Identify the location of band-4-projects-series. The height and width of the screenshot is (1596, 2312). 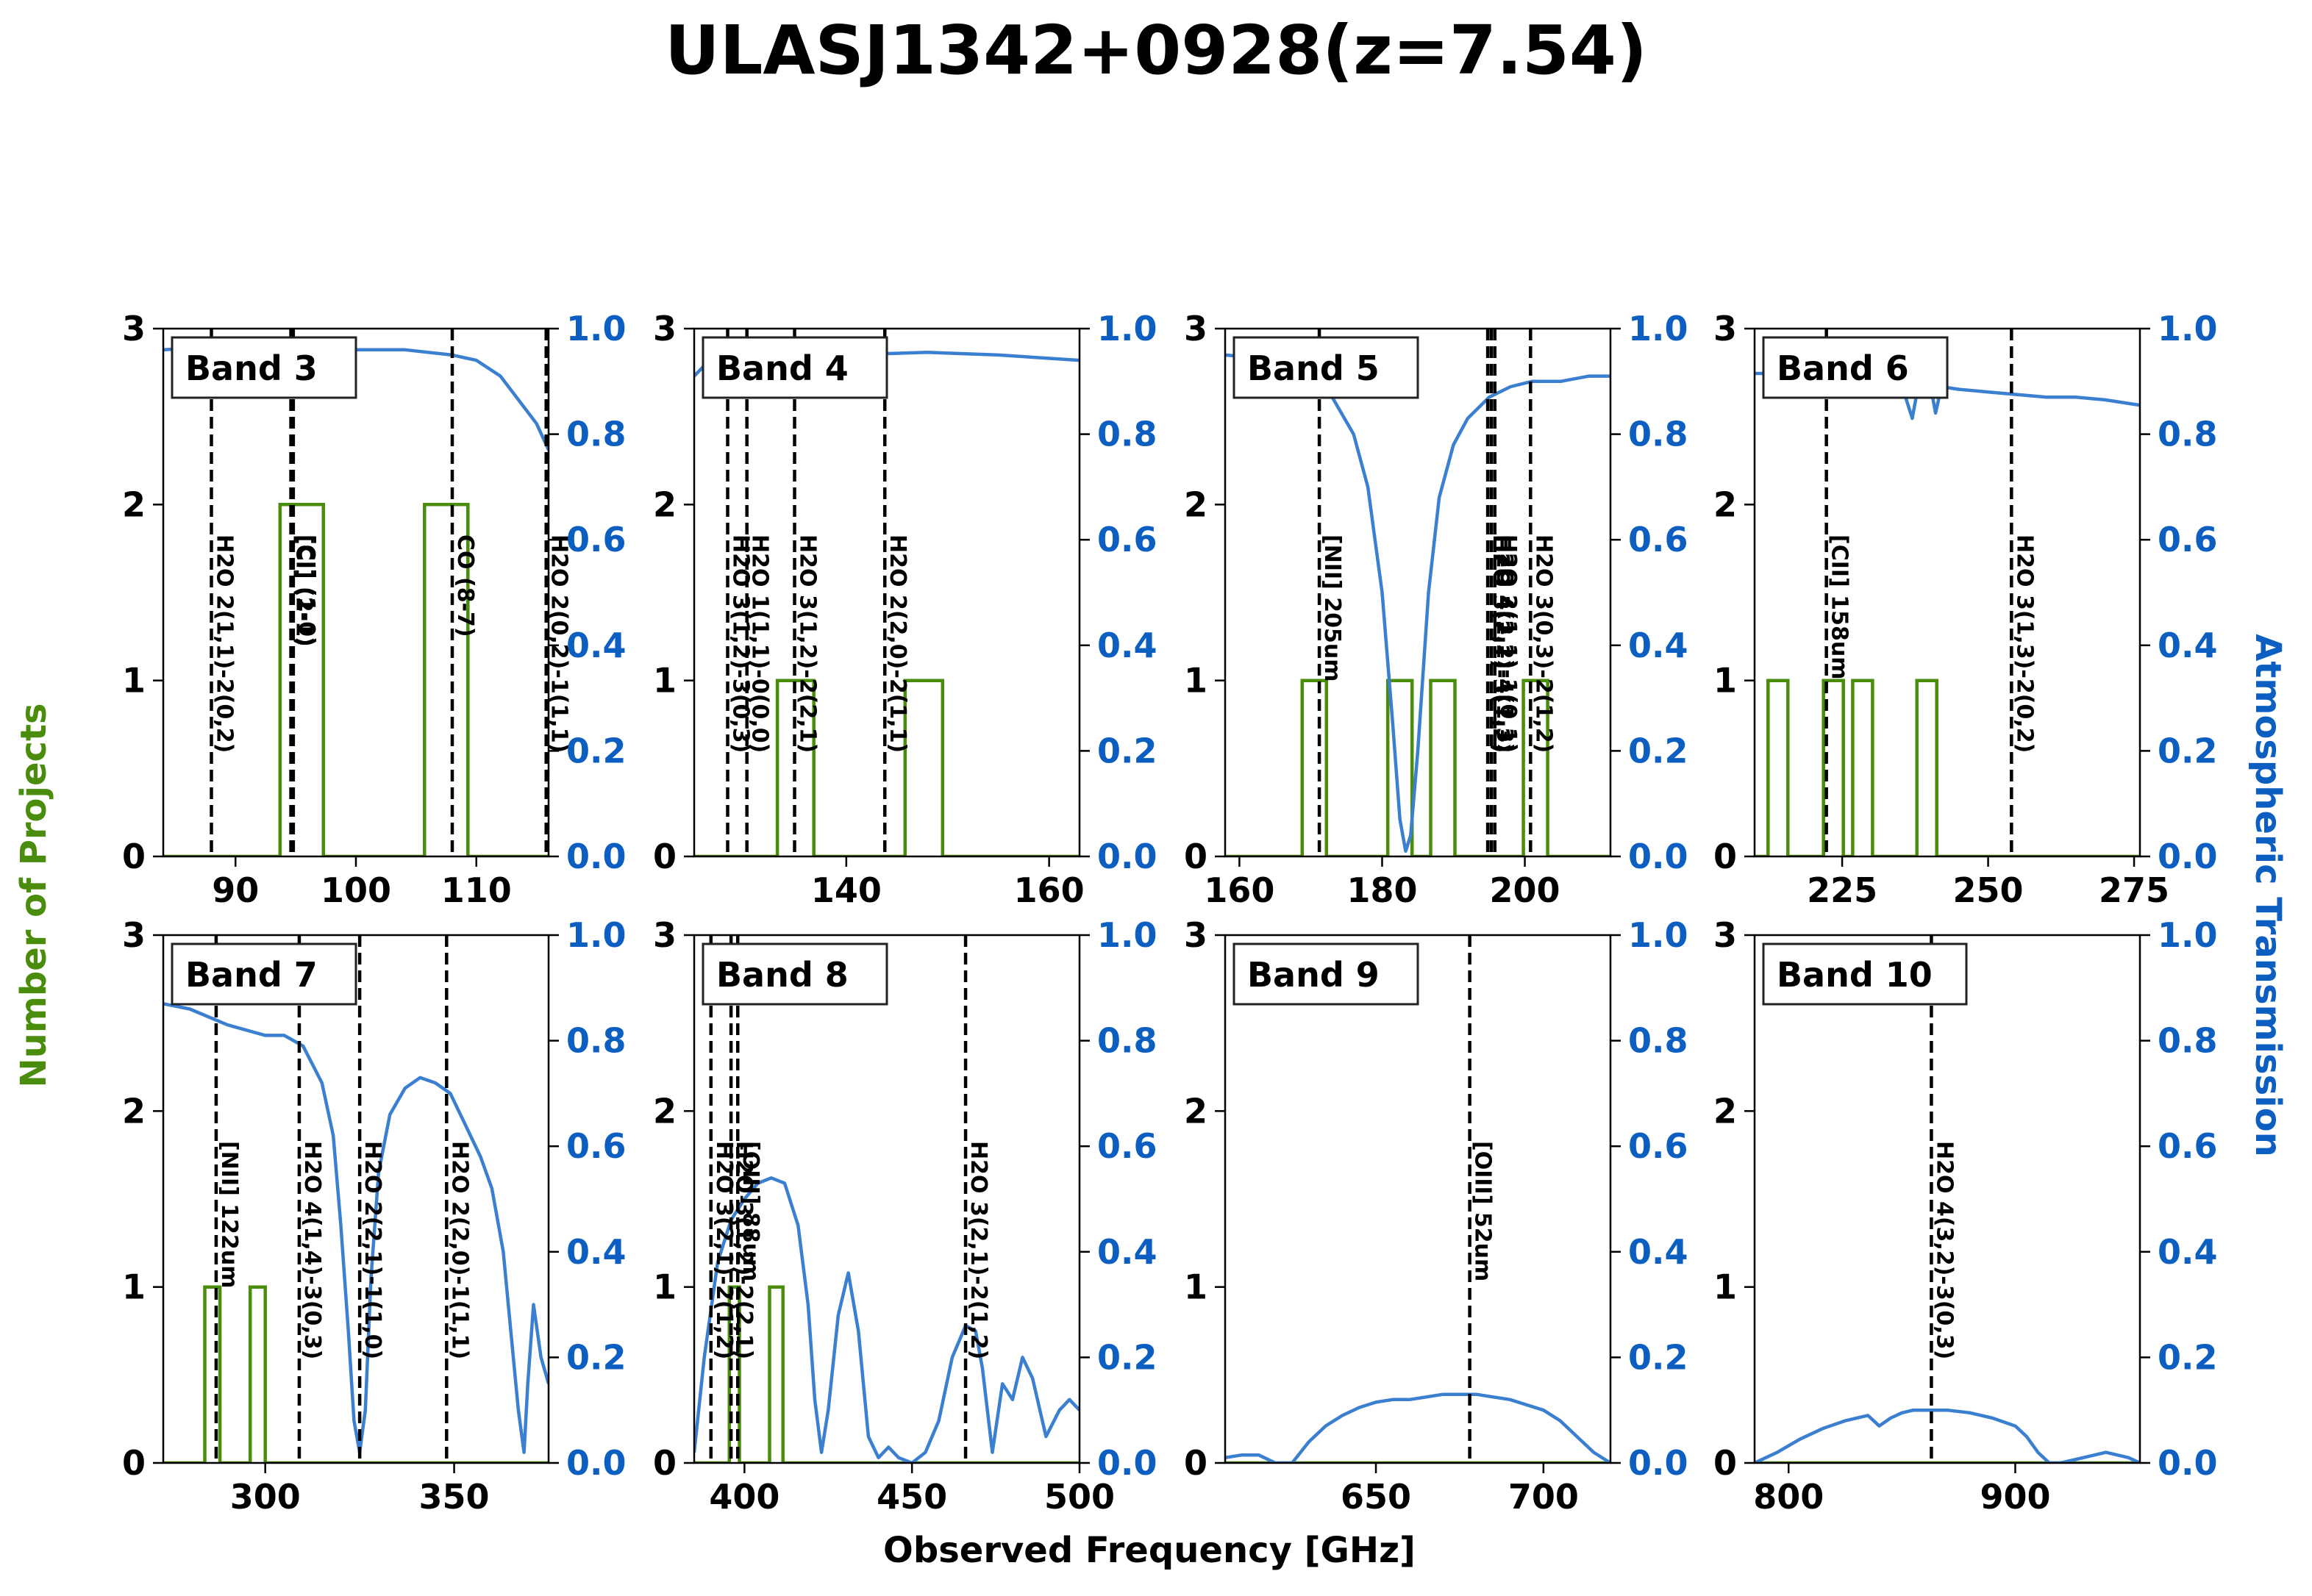
(887, 767).